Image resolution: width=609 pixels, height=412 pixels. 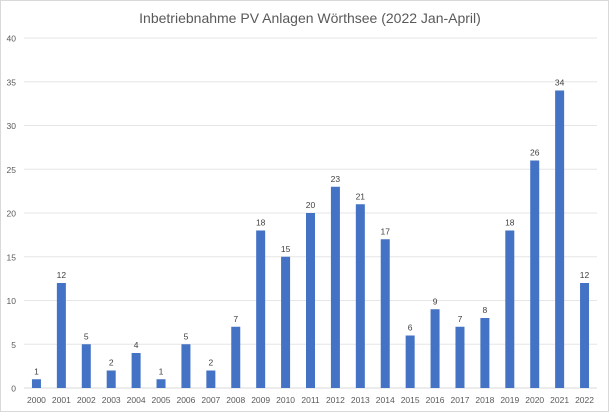 I want to click on data-label-2004: 4, so click(x=136, y=345).